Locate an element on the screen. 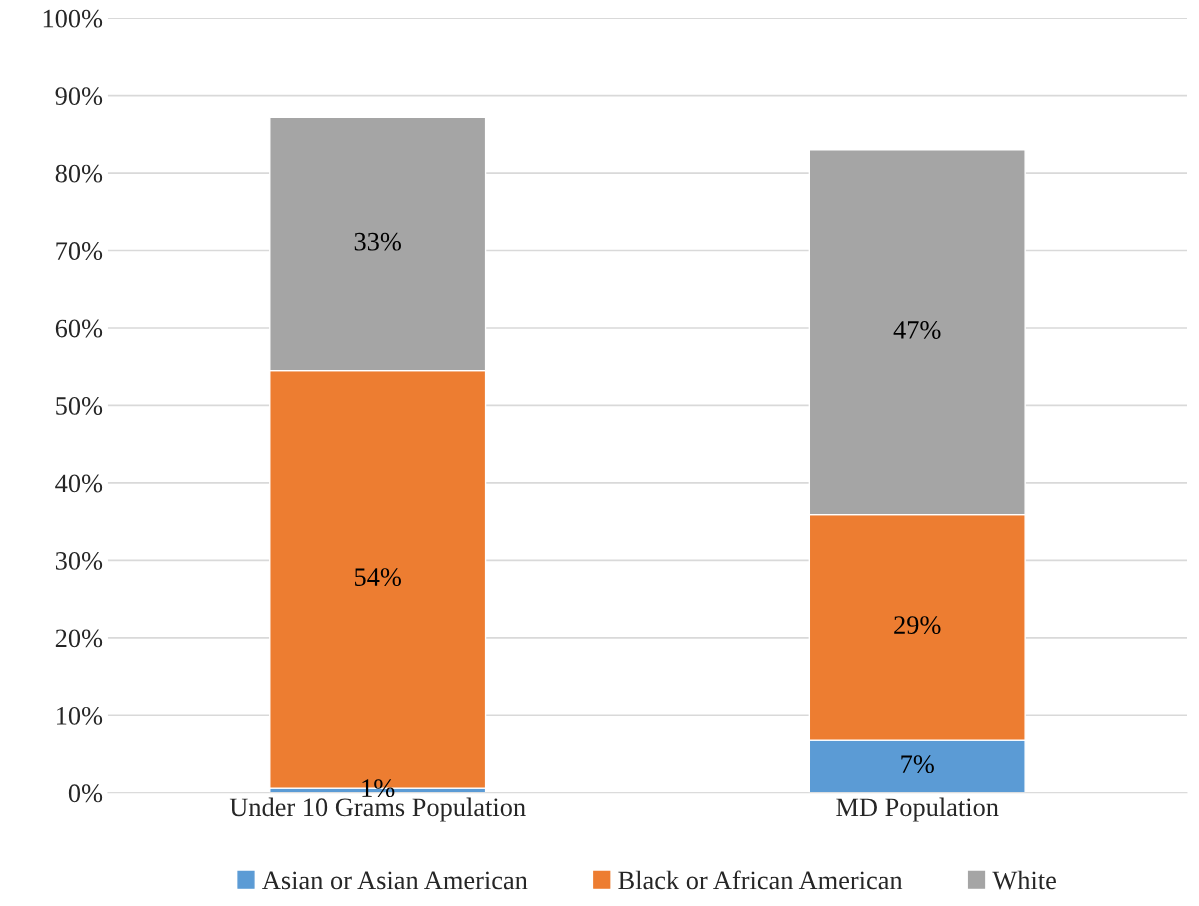 This screenshot has height=906, width=1199. data-label: 47% is located at coordinates (917, 330).